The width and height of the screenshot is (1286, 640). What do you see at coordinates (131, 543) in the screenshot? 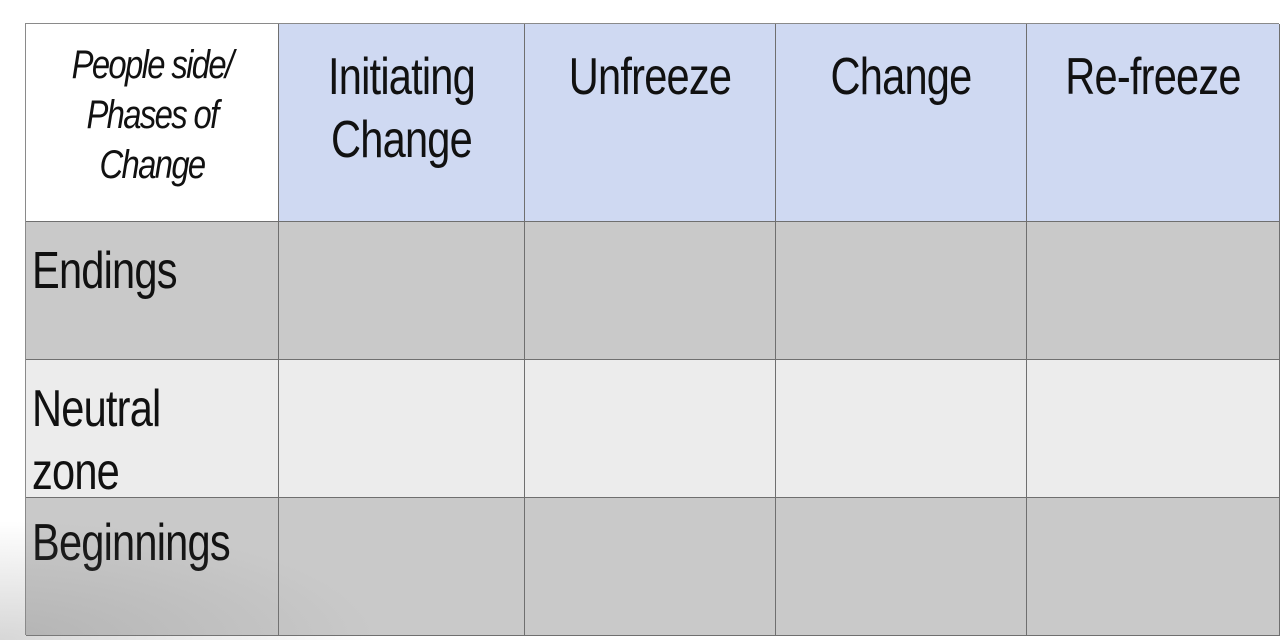
I see `row-header-label: Beginnings` at bounding box center [131, 543].